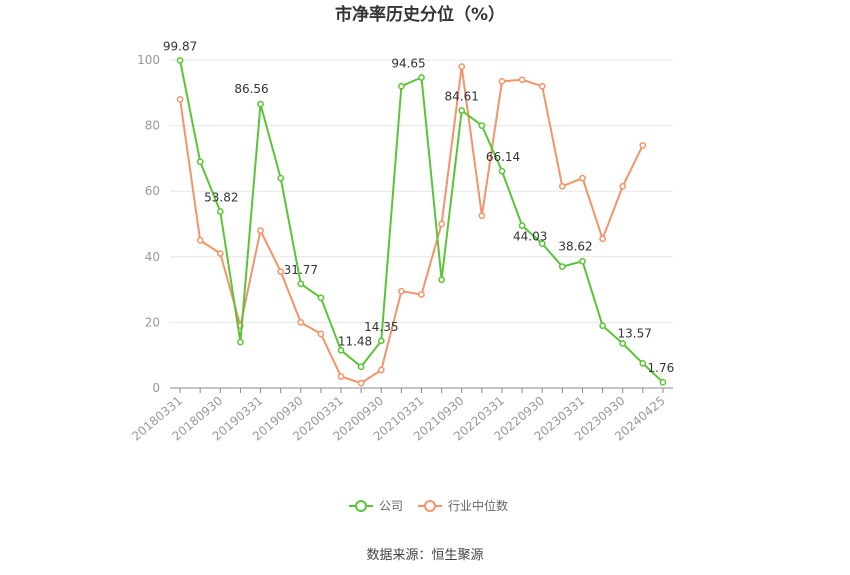 Image resolution: width=850 pixels, height=575 pixels. Describe the element at coordinates (408, 64) in the screenshot. I see `data-label: 94.65` at that location.